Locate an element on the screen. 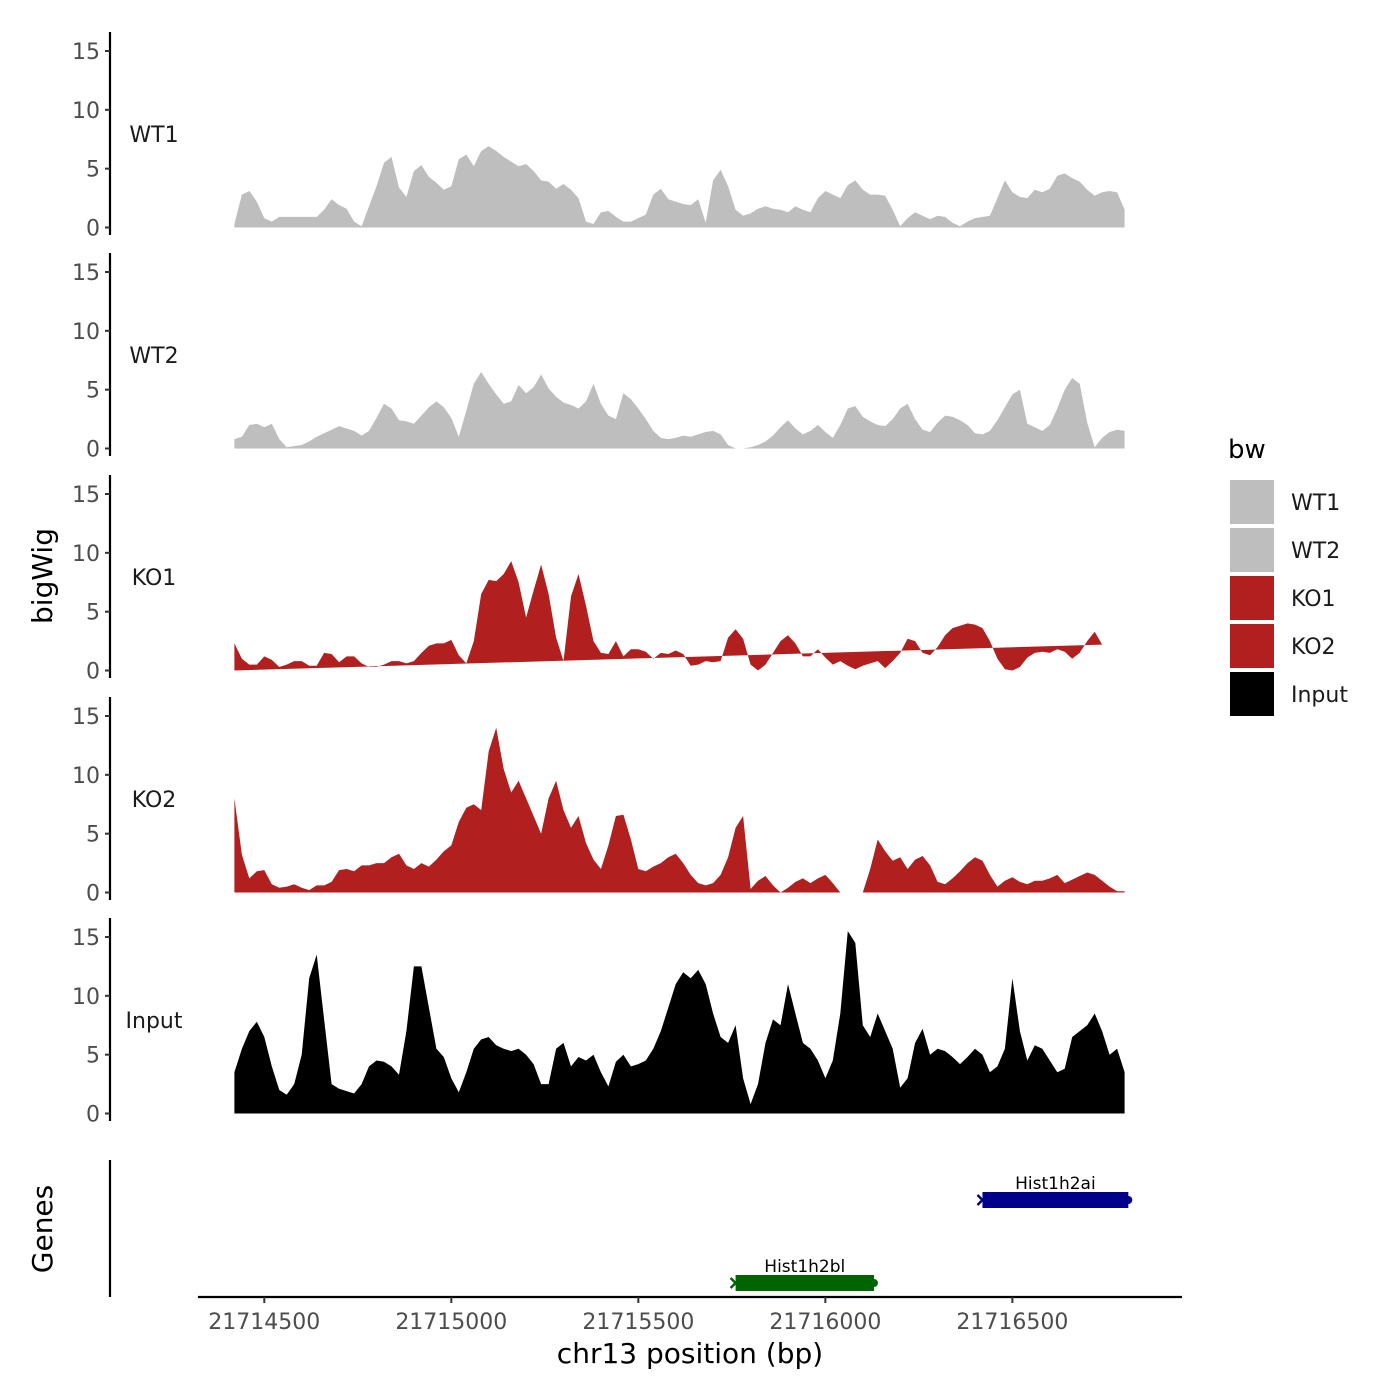 This screenshot has width=1400, height=1400. coverage-area-ko2 is located at coordinates (679, 810).